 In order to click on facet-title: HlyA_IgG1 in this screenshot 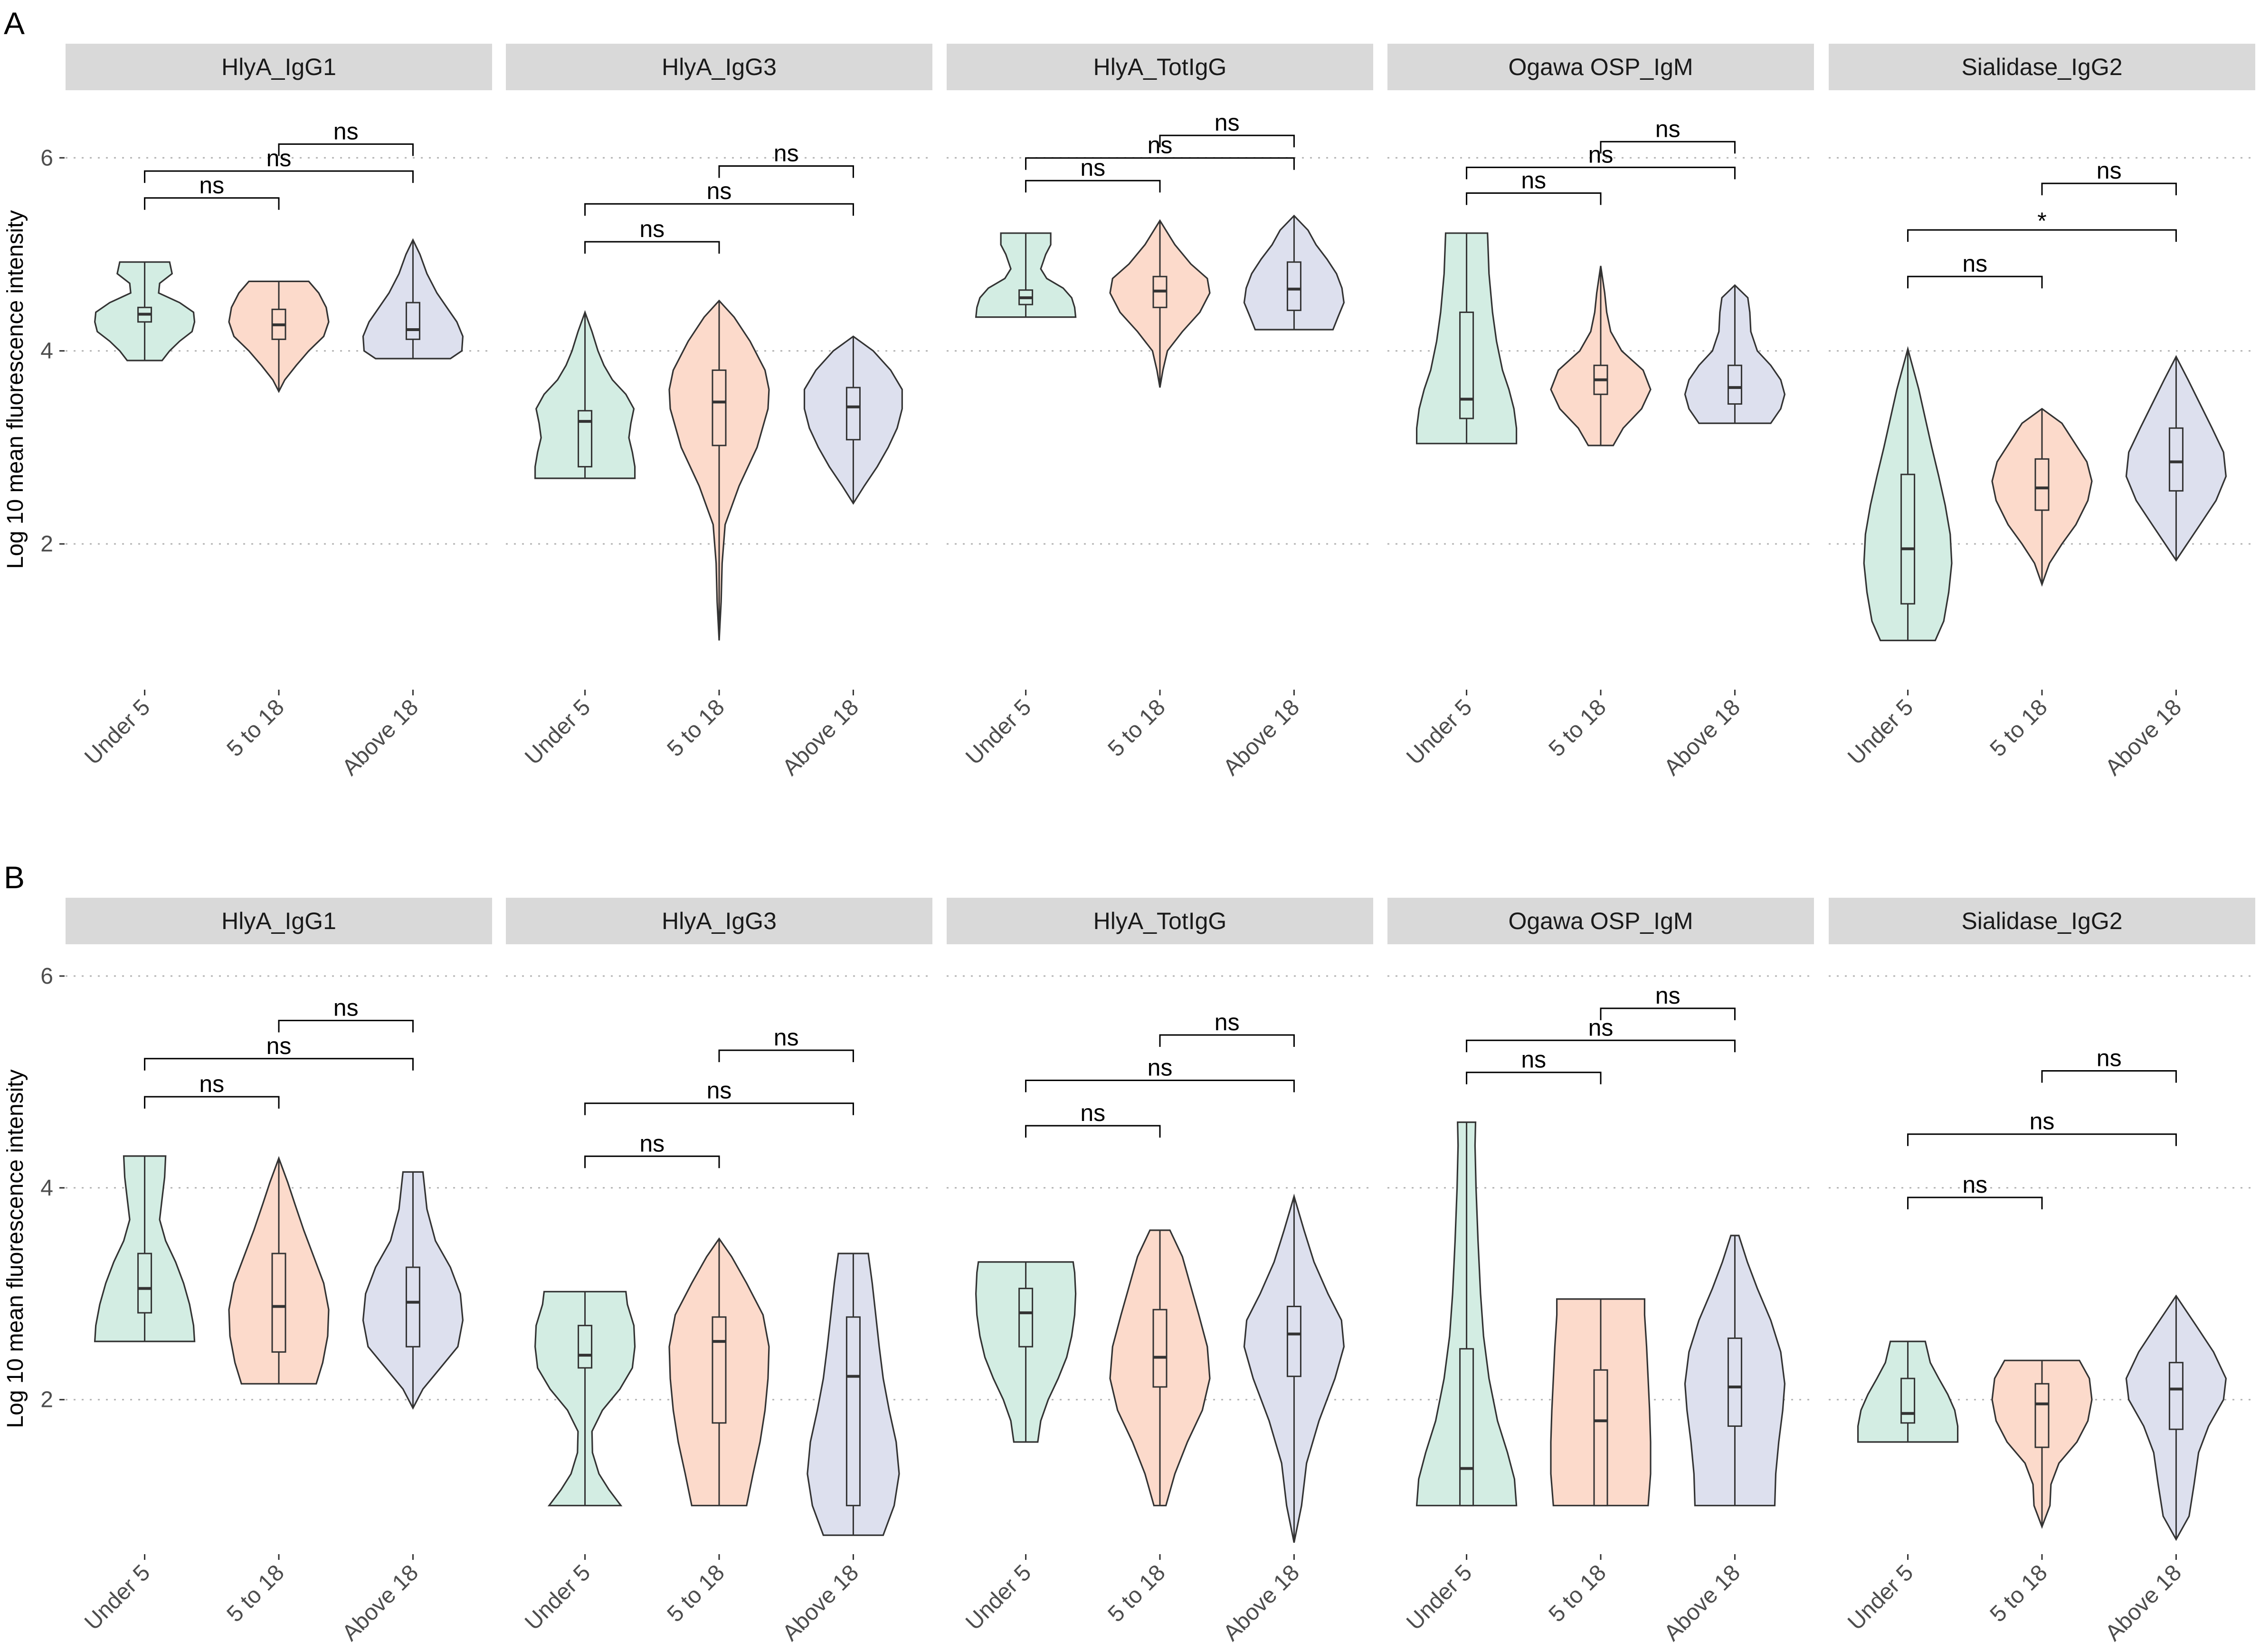, I will do `click(278, 67)`.